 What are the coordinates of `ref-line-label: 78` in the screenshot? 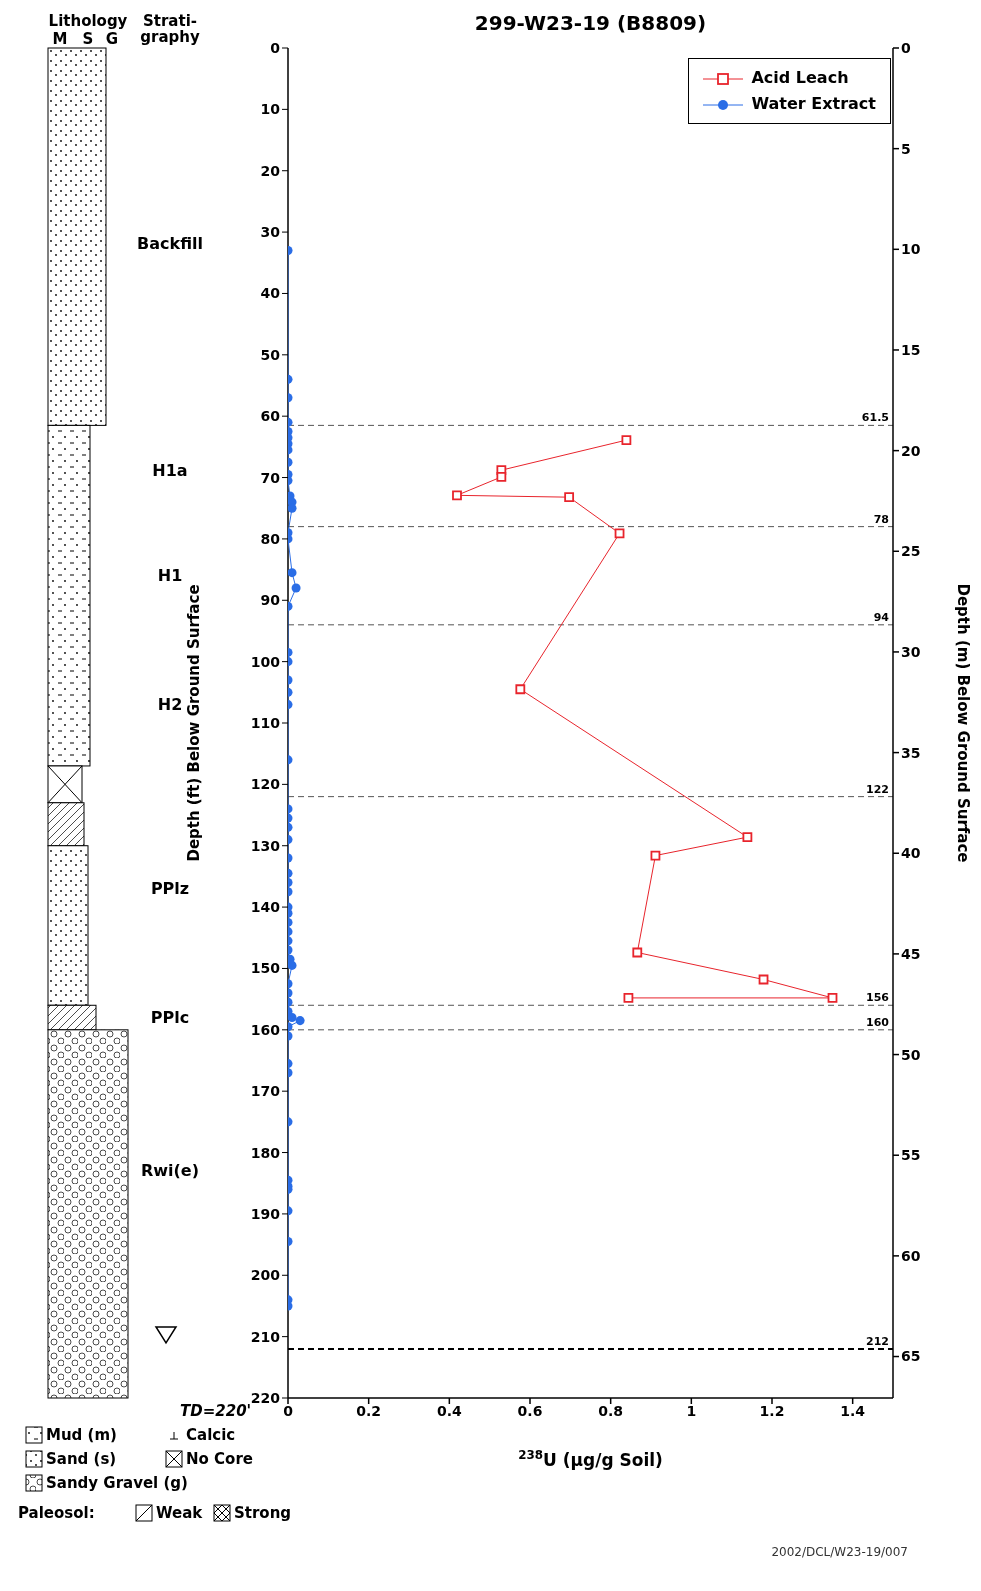 It's located at (881, 519).